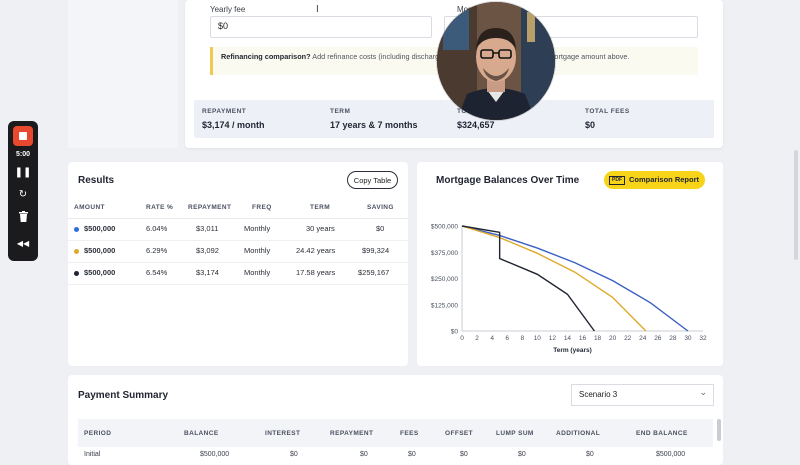 This screenshot has height=465, width=800. I want to click on x-tick-label: 28, so click(673, 338).